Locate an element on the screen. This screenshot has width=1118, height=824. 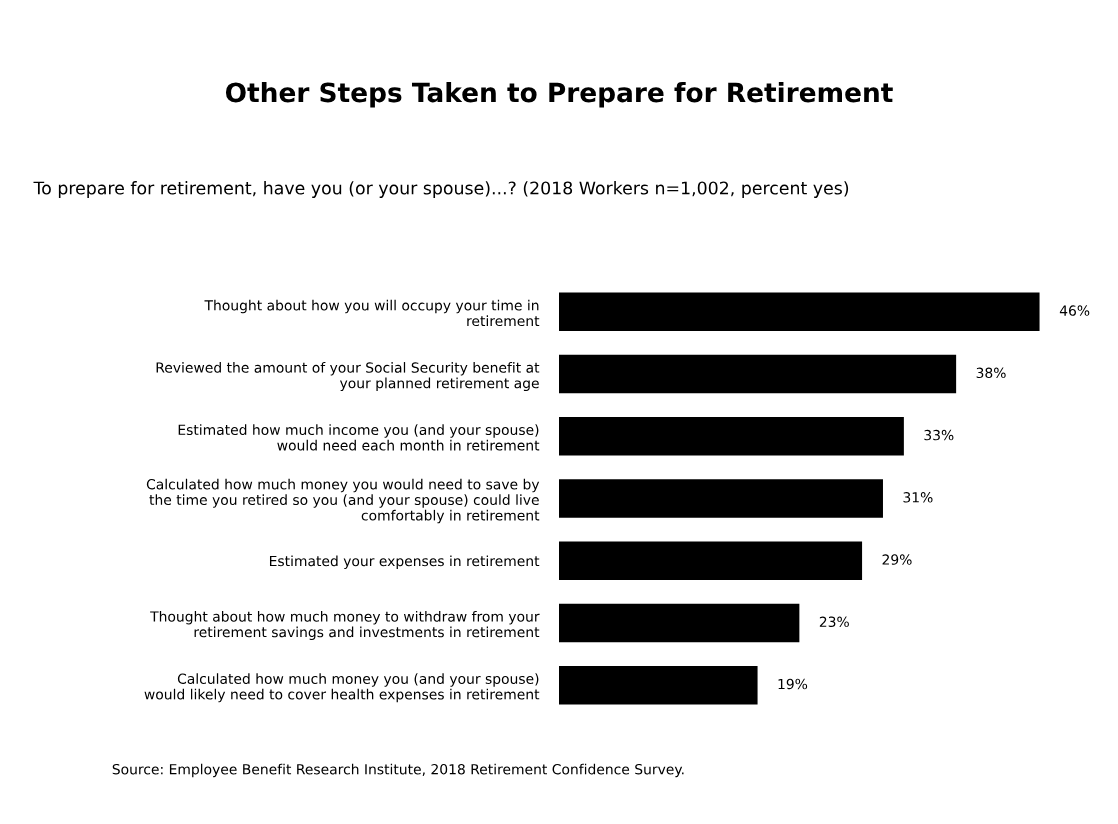
y-tick-label: Reviewed the amount of your Social Security benefit at your planned retirement age is located at coordinates (348, 377).